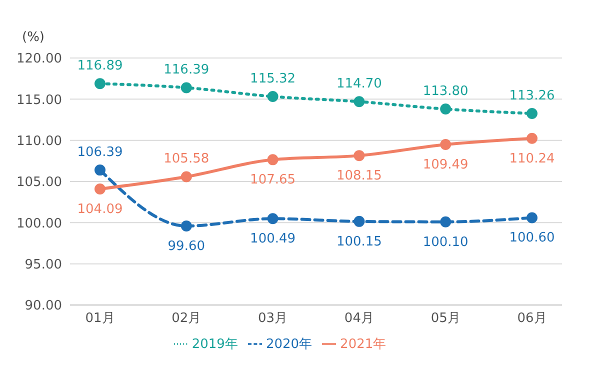 This screenshot has width=600, height=365. I want to click on data-label: 107.65, so click(273, 180).